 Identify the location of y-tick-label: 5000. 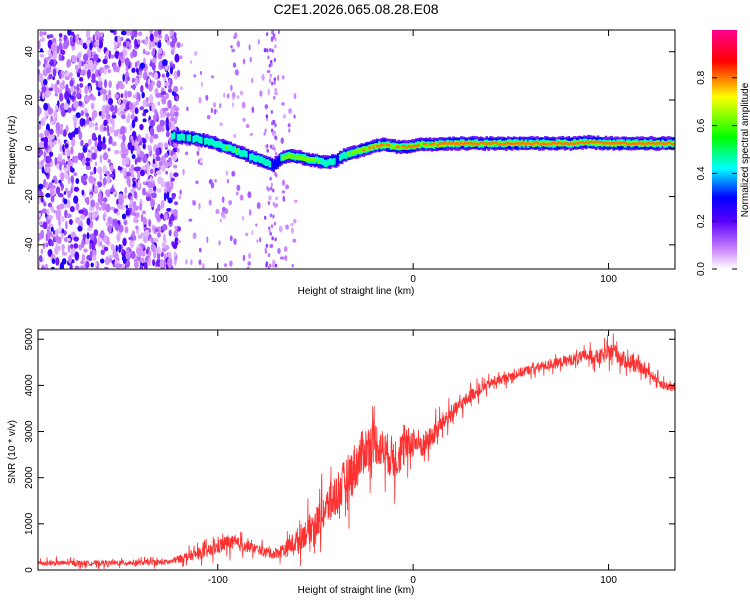
(29, 339).